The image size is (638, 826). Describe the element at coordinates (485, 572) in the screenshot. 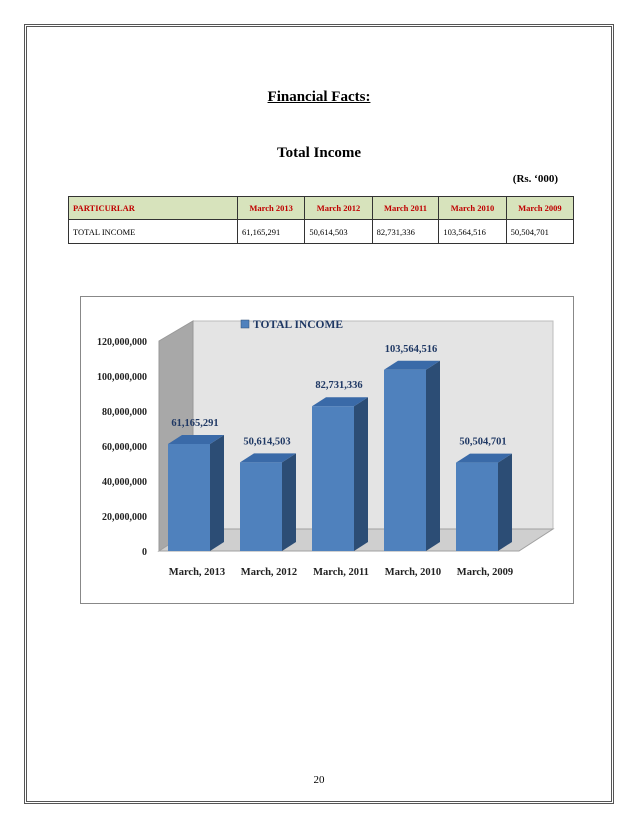

I see `x-tick-label: March, 2009` at that location.